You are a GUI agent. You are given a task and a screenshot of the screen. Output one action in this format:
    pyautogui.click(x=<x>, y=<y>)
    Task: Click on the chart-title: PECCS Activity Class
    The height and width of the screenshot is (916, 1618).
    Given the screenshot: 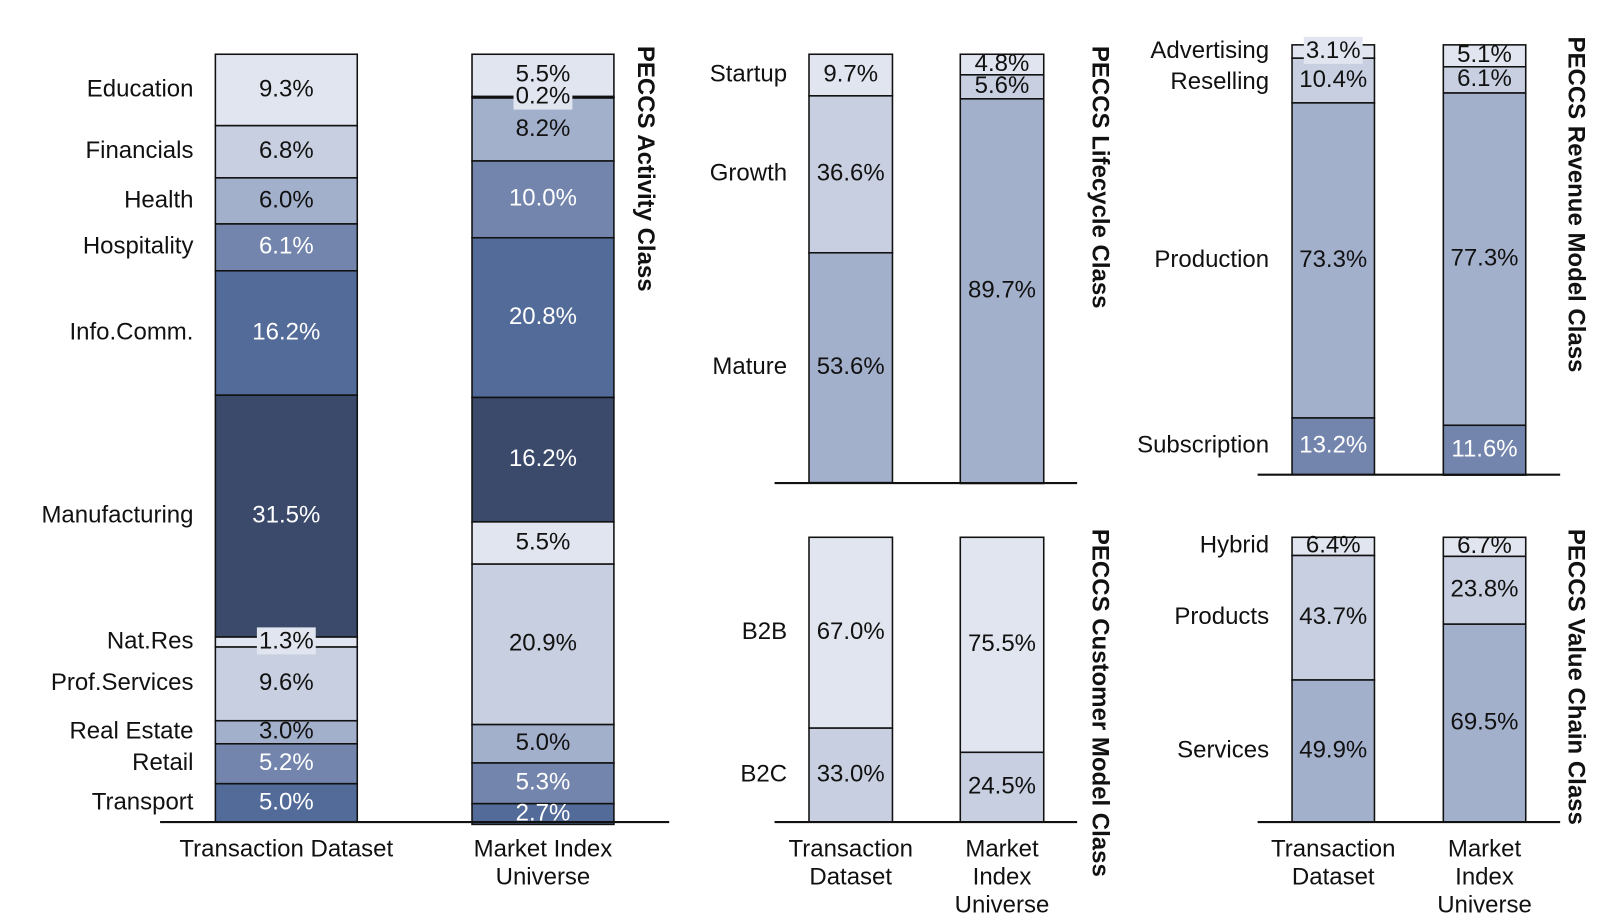 What is the action you would take?
    pyautogui.click(x=645, y=169)
    